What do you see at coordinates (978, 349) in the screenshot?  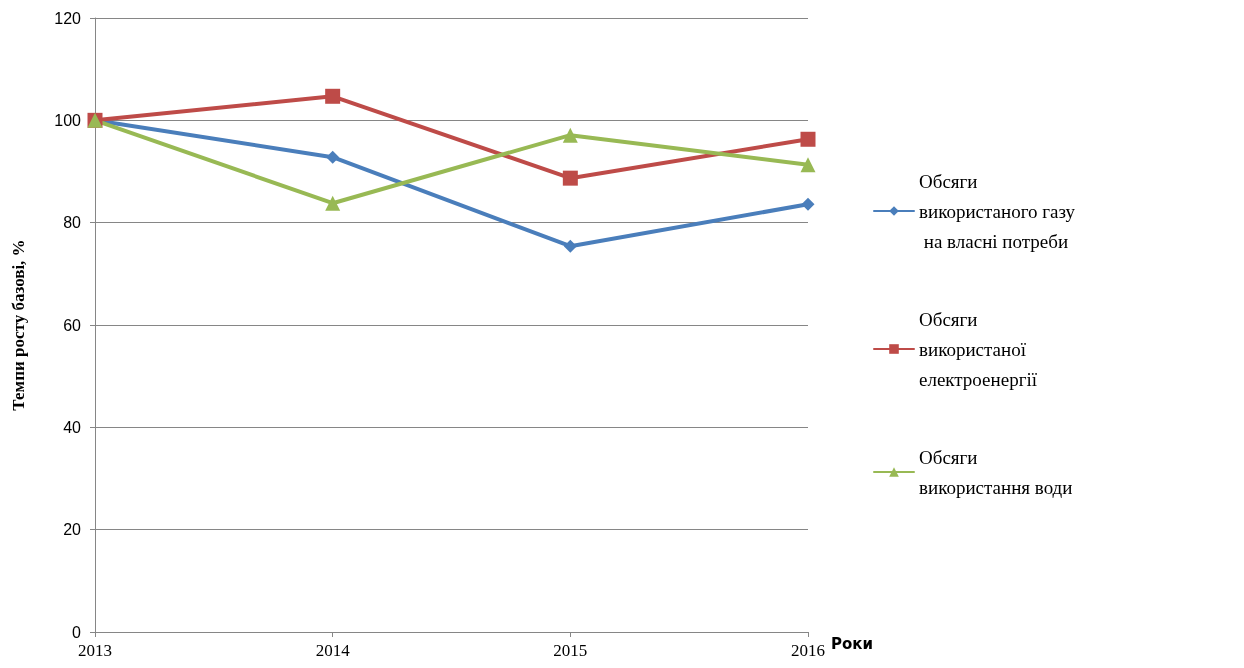 I see `legend-label: Обсяги використаної електроенергії` at bounding box center [978, 349].